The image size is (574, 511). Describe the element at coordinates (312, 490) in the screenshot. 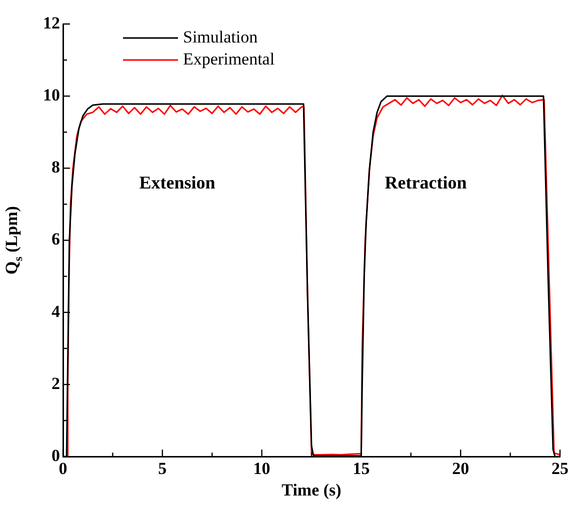

I see `x-axis-title: Time (s)` at that location.